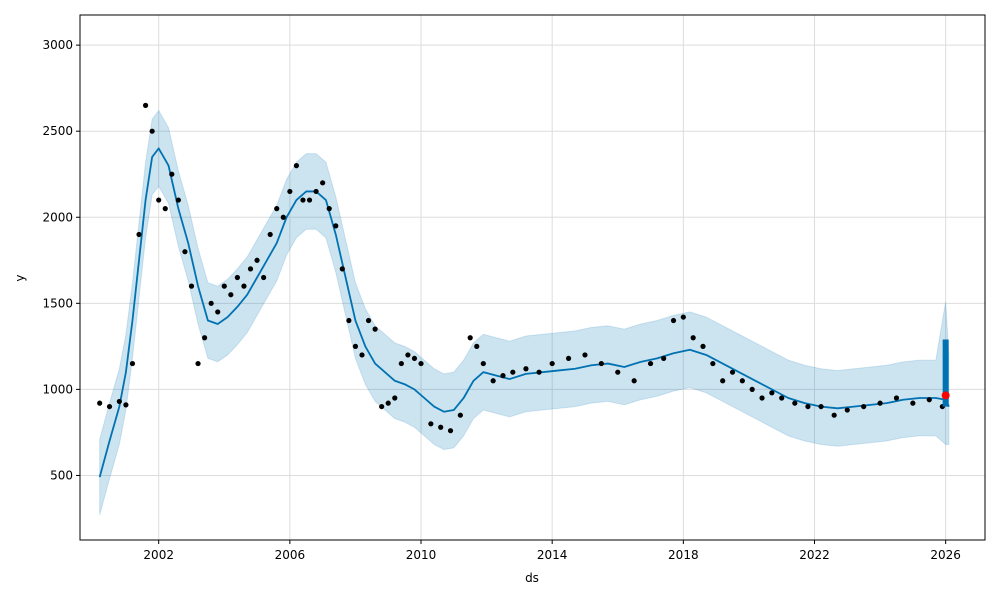 The width and height of the screenshot is (1000, 600). I want to click on x-axis-title: ds, so click(532, 578).